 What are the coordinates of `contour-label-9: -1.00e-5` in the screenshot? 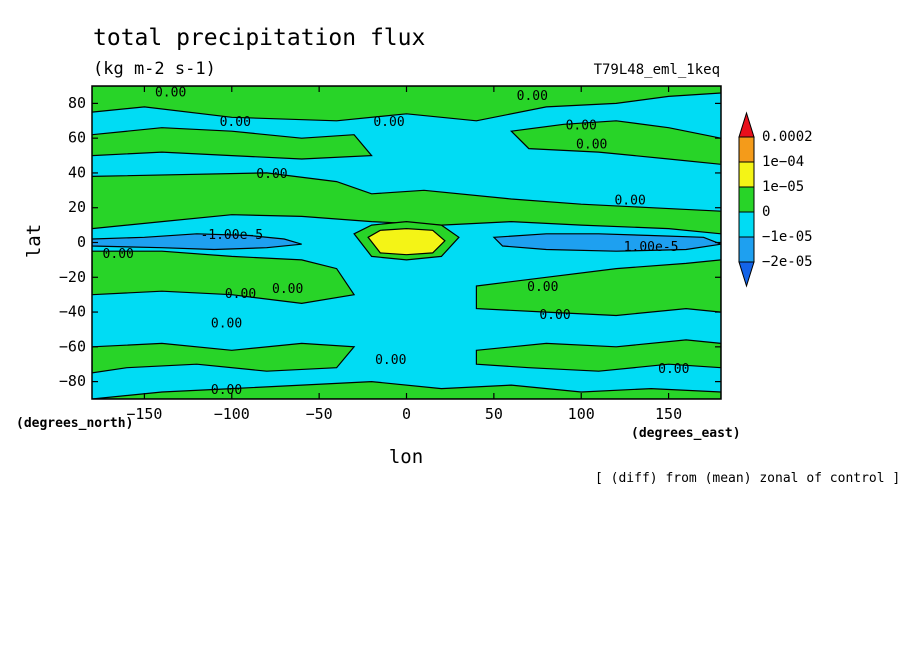 It's located at (231, 235).